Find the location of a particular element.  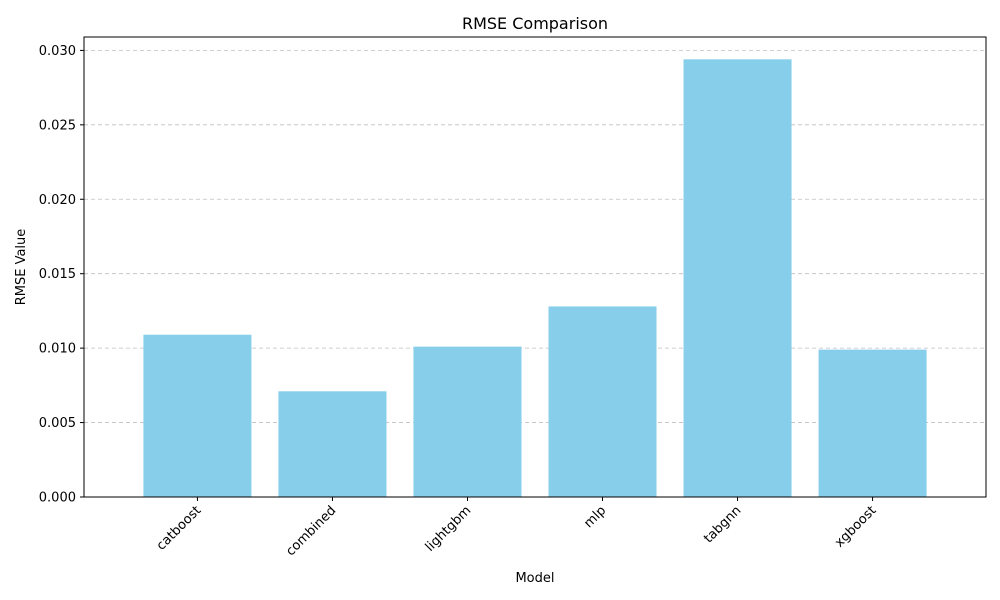

bar-tabgnn is located at coordinates (737, 278).